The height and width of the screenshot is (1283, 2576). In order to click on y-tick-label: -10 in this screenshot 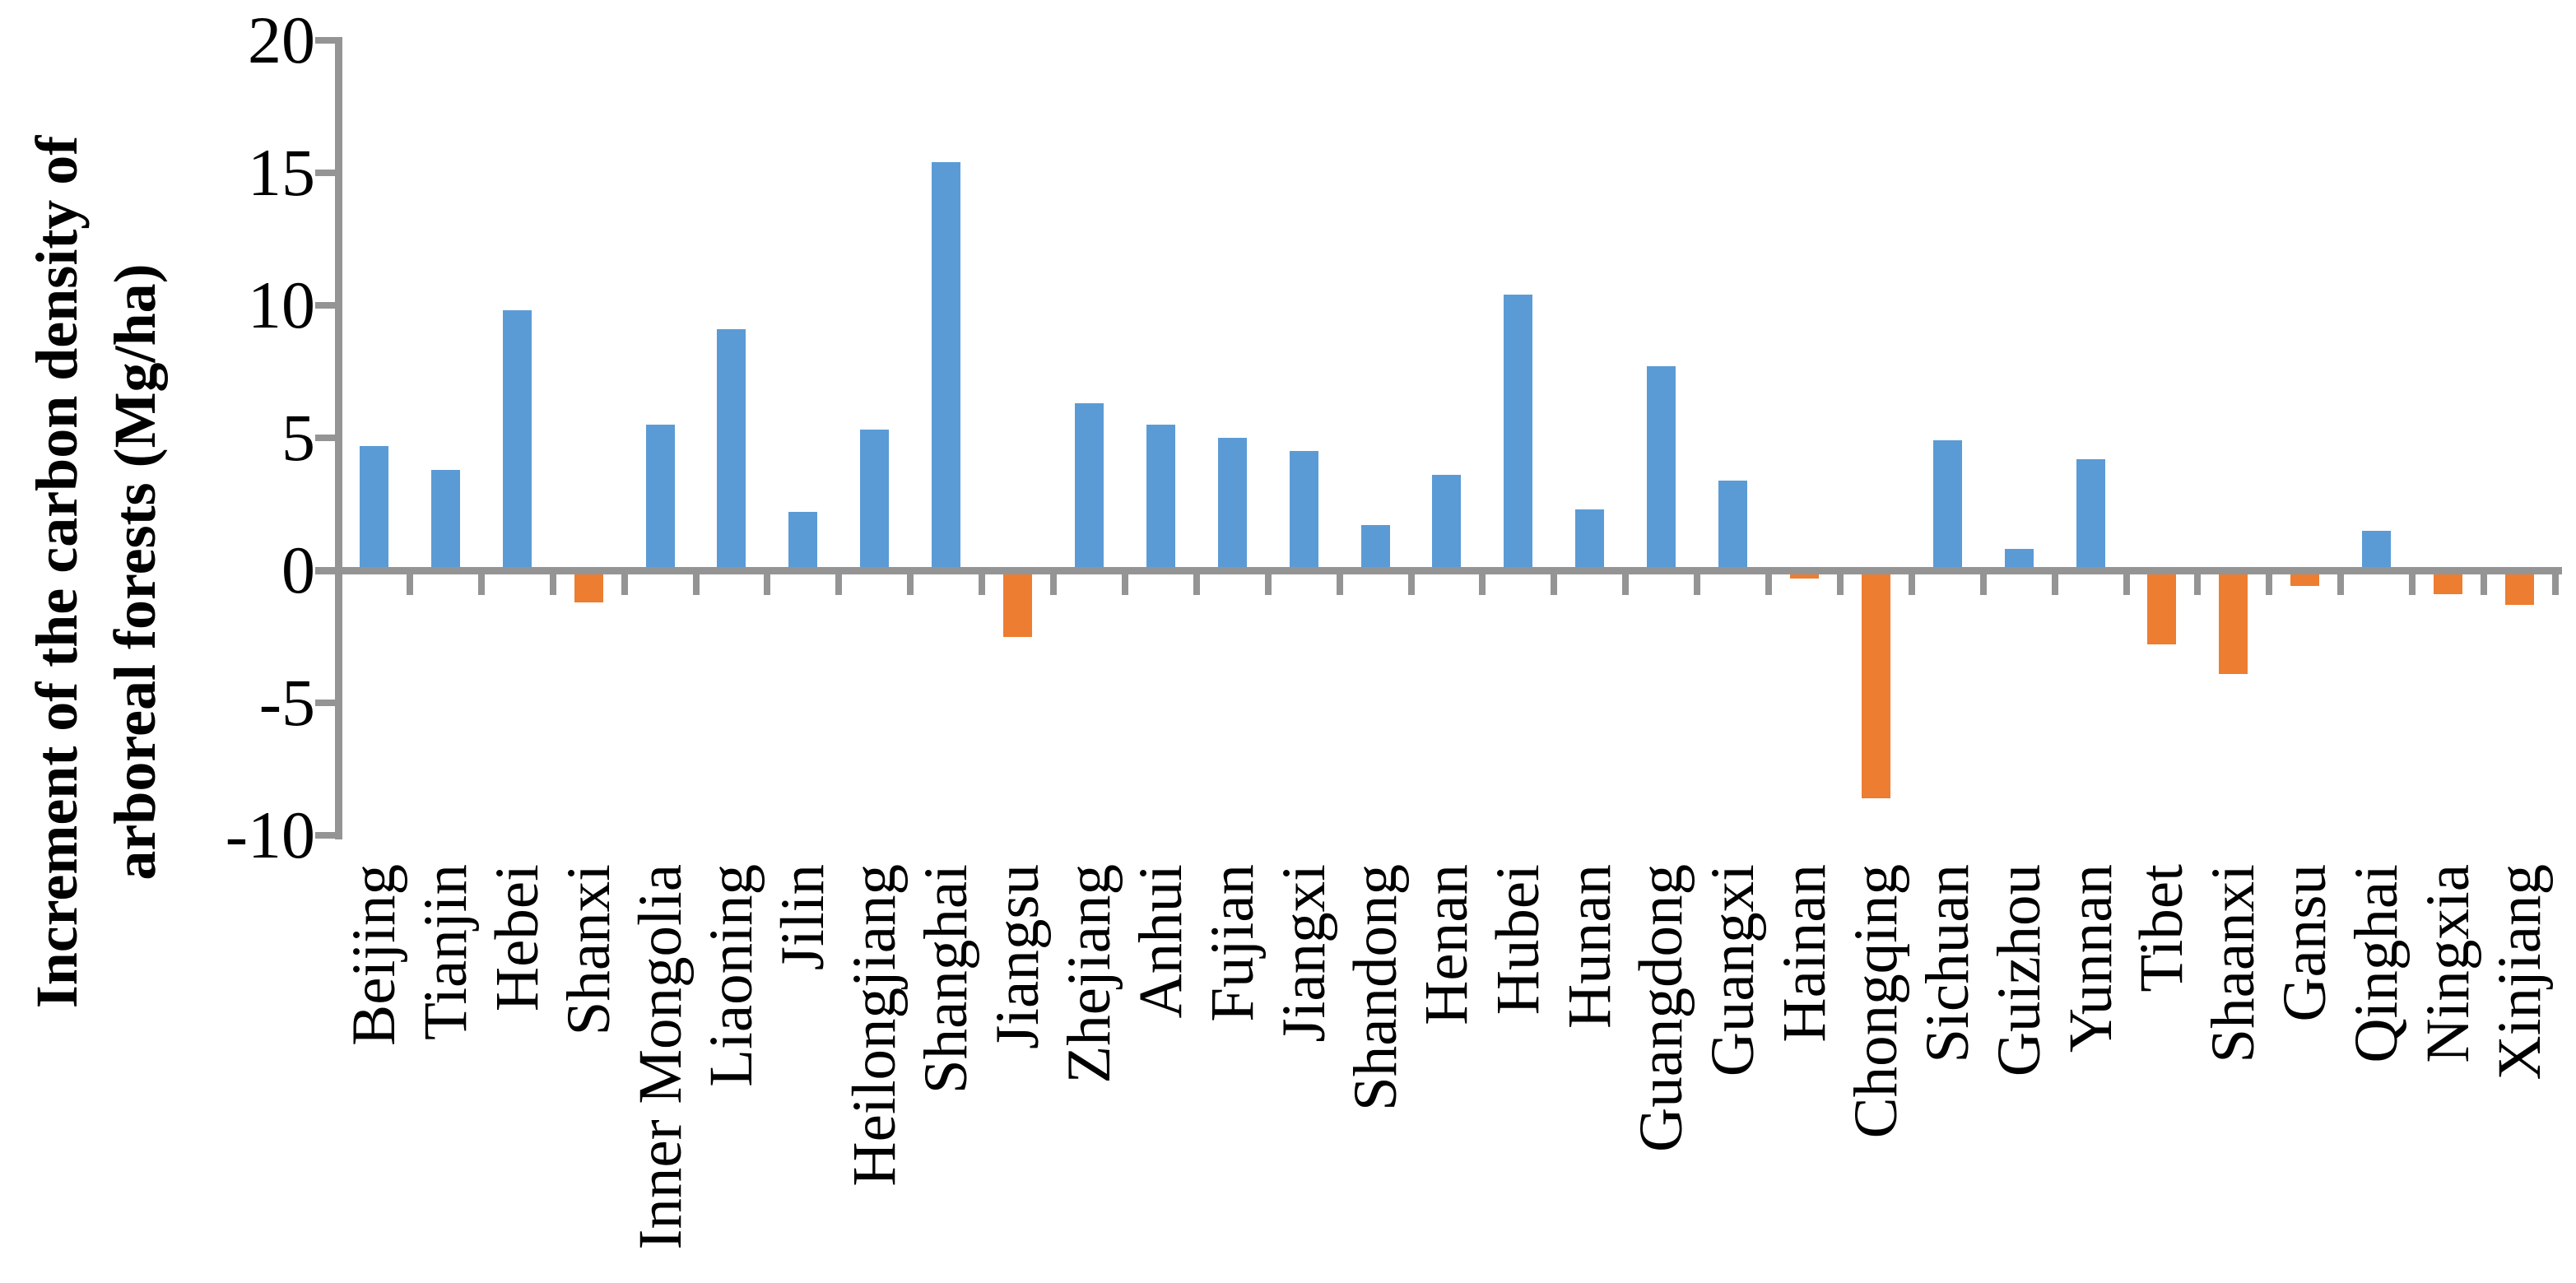, I will do `click(270, 834)`.